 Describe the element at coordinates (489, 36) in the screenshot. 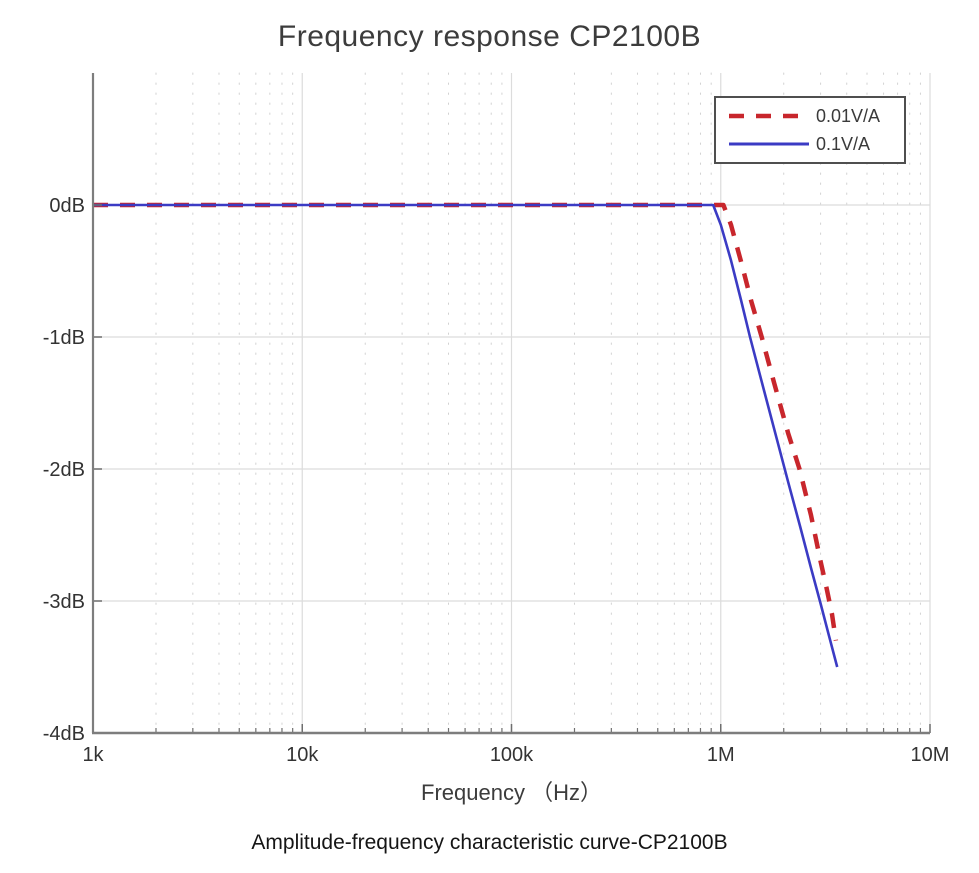

I see `chart-title: Frequency response CP2100B` at that location.